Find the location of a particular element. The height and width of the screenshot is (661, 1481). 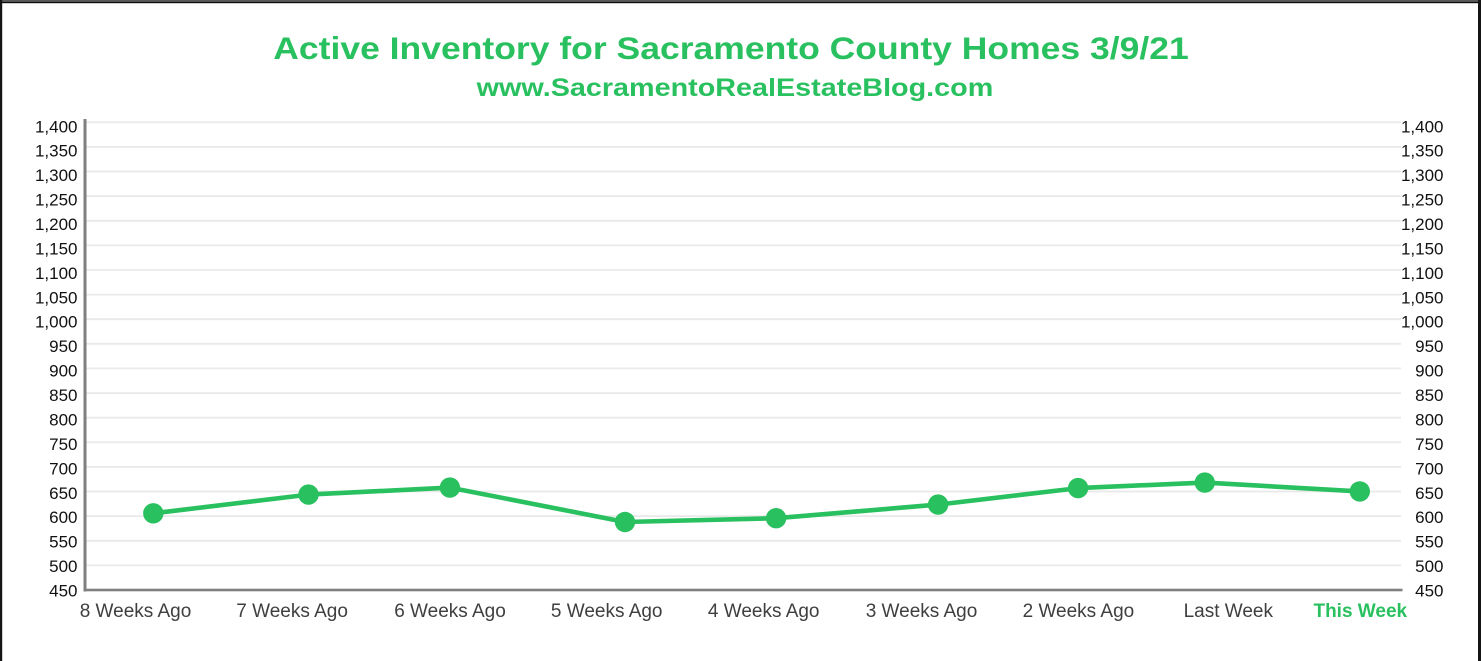

svg-text: 7 Weeks Ago is located at coordinates (292, 611).